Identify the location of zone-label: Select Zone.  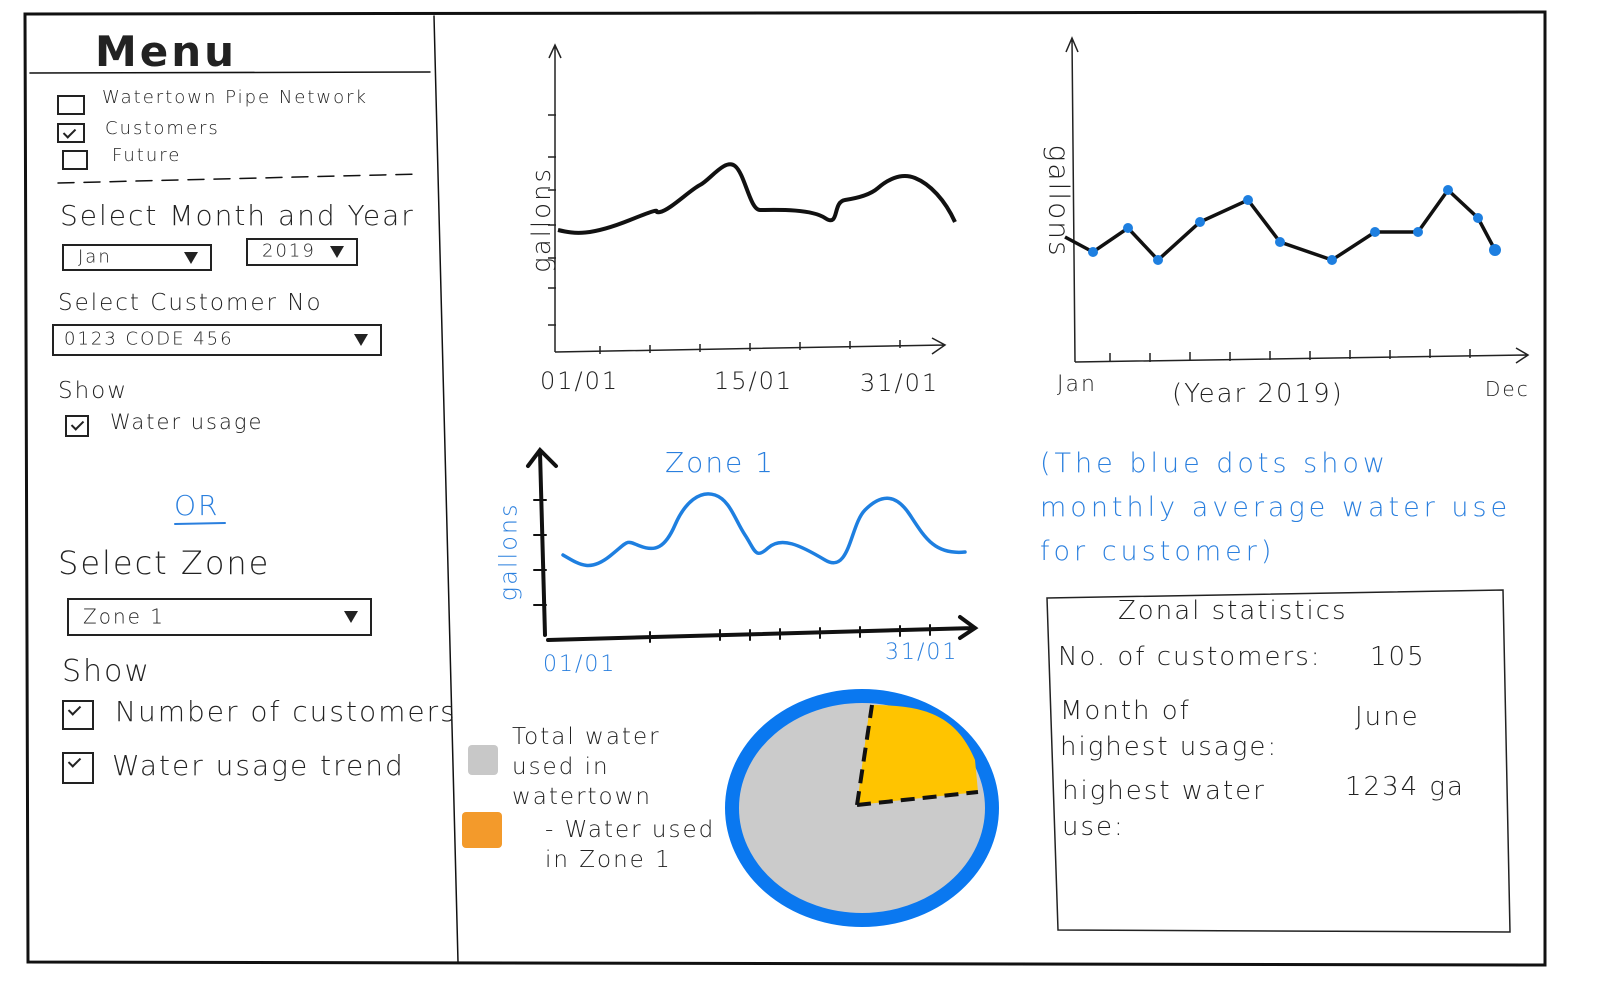
(164, 563).